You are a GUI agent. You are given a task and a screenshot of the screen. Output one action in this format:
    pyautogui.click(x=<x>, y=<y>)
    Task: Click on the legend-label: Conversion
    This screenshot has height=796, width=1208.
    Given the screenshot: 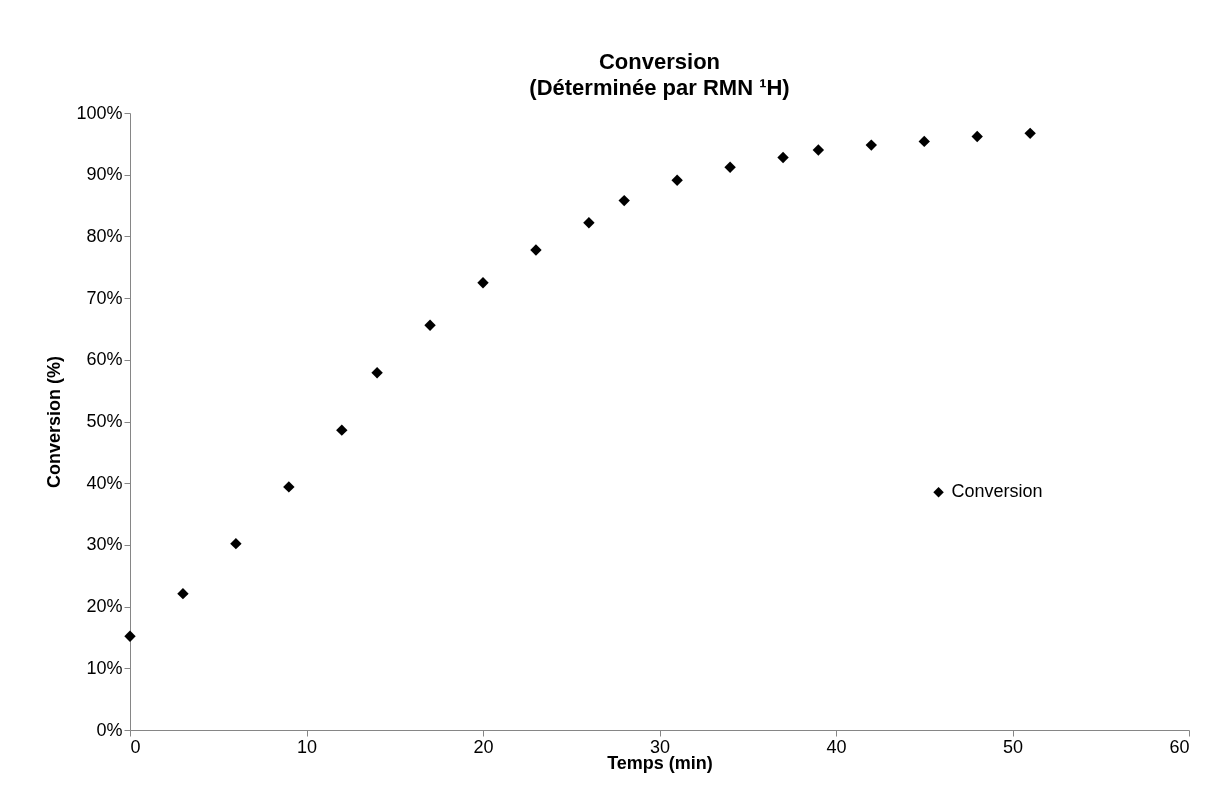 What is the action you would take?
    pyautogui.click(x=997, y=491)
    